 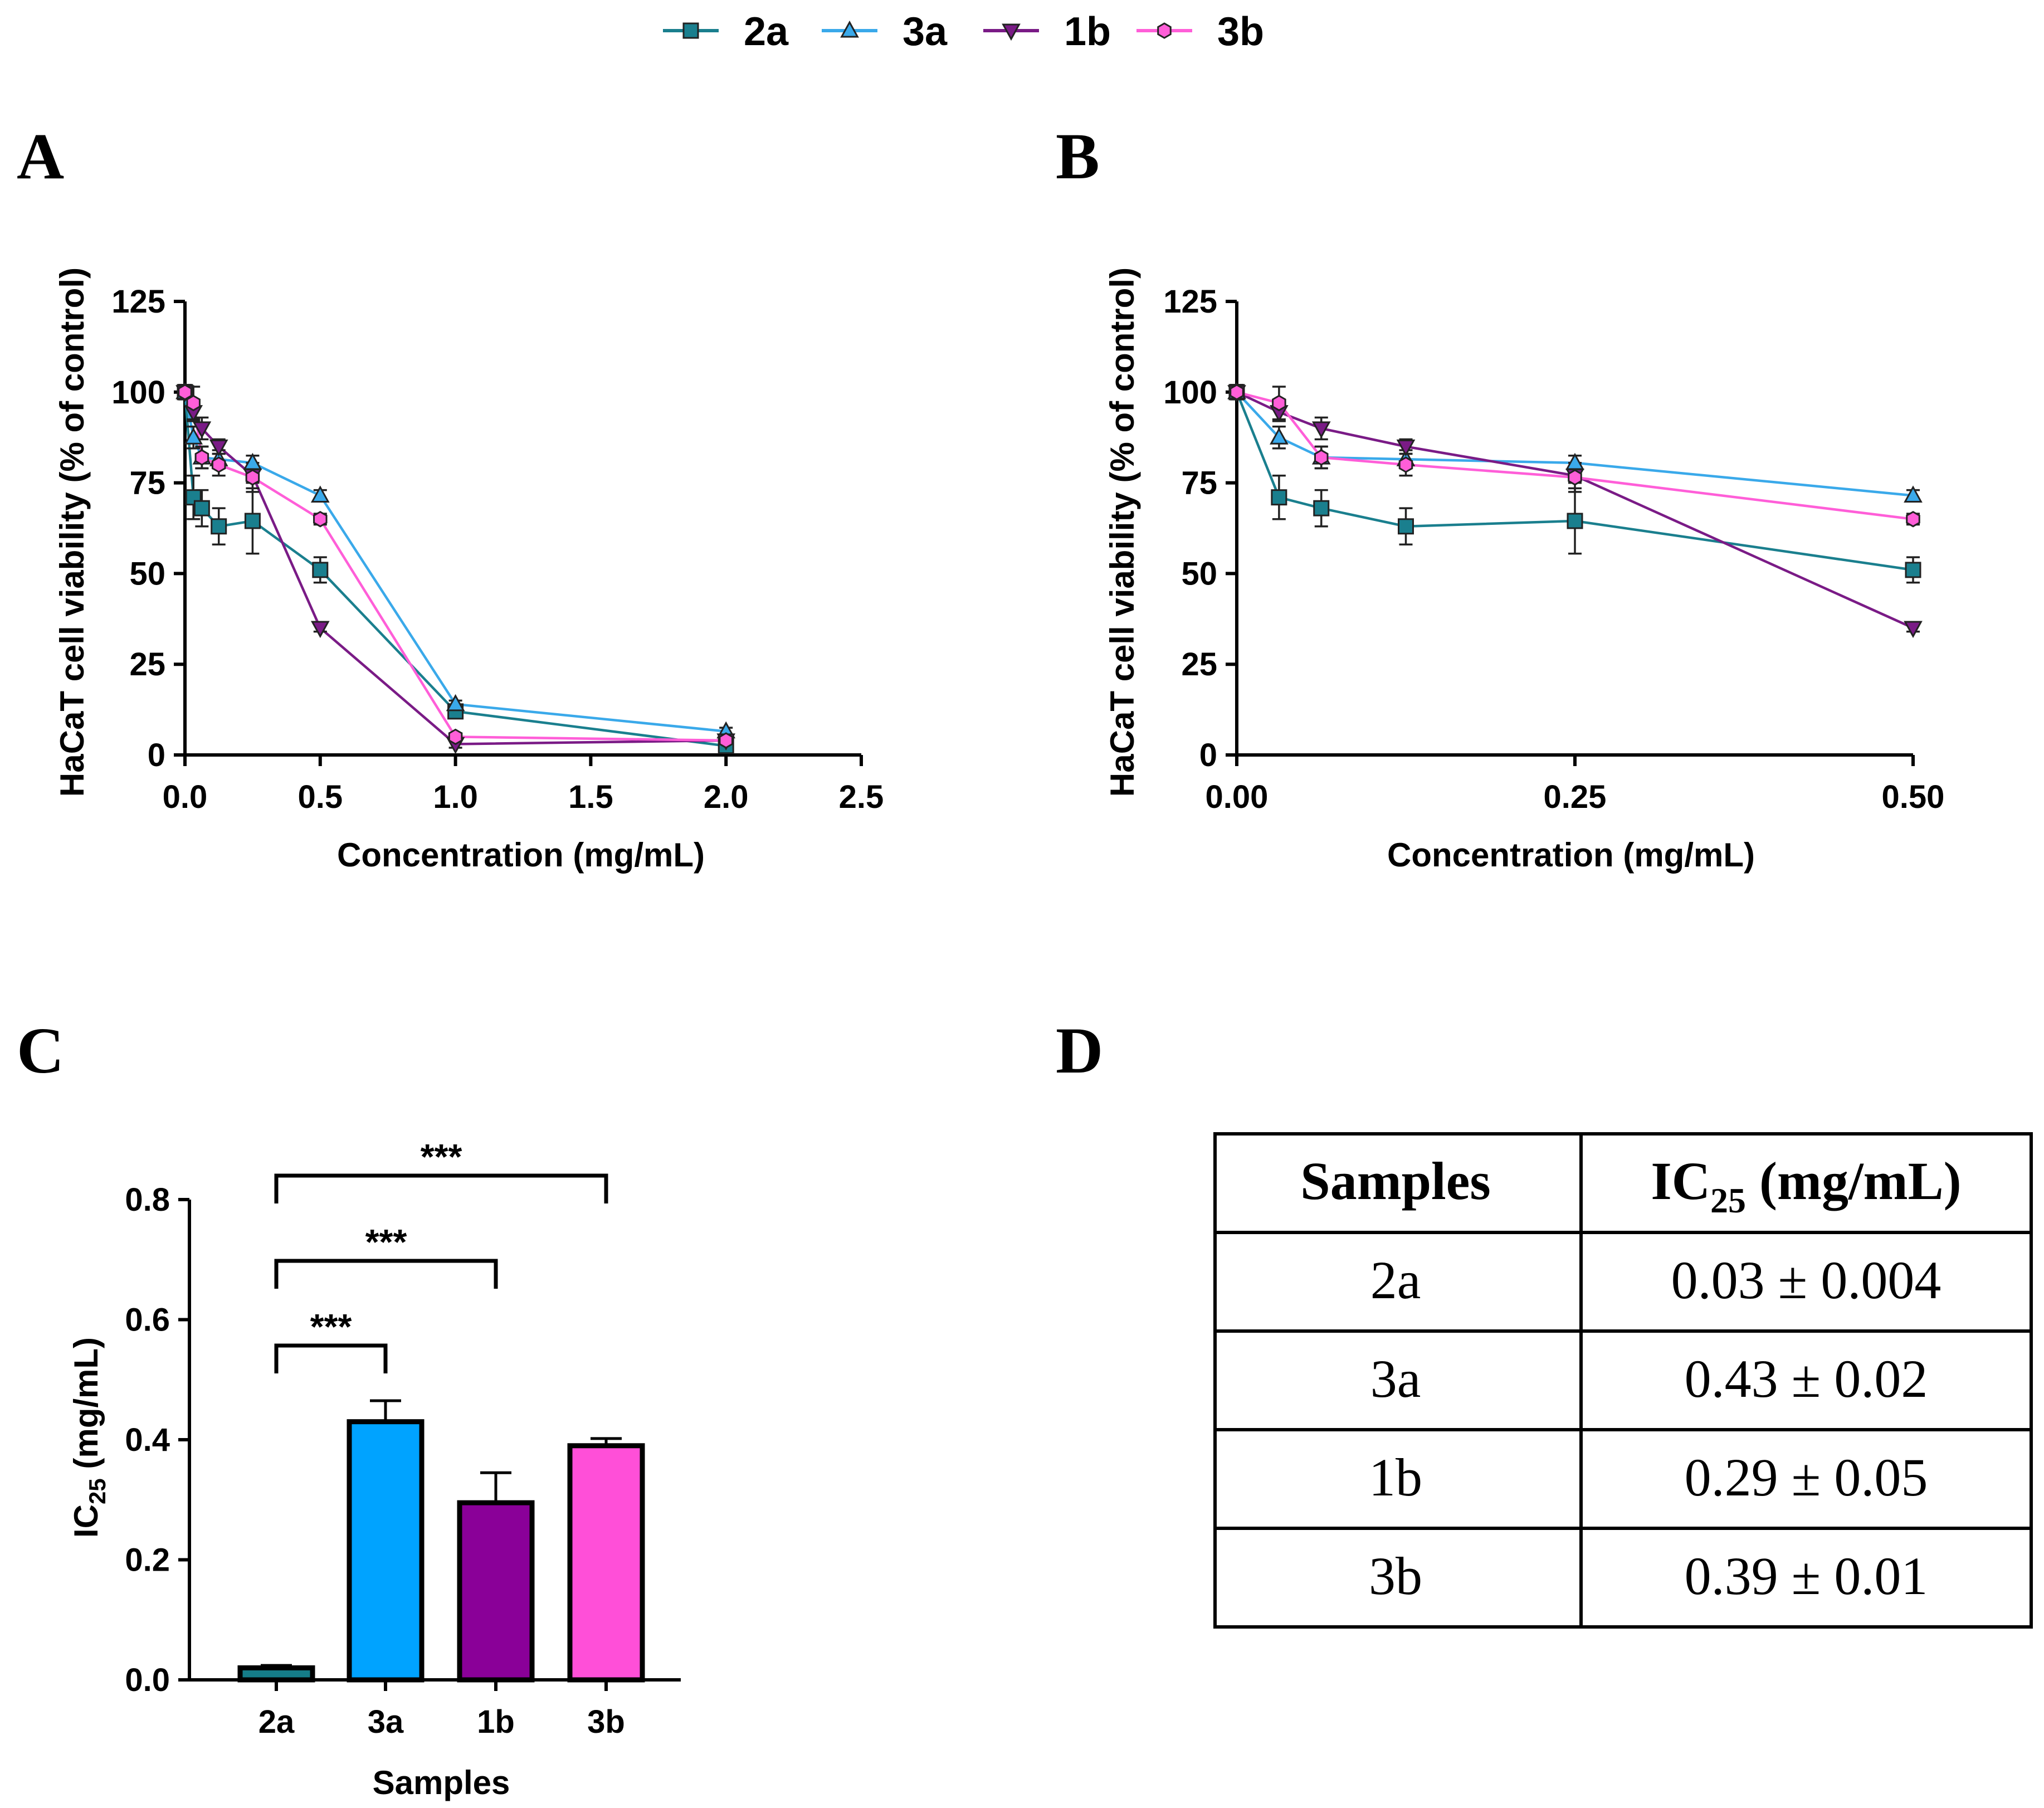 What do you see at coordinates (1238, 797) in the screenshot?
I see `x-tick-label: 0.00` at bounding box center [1238, 797].